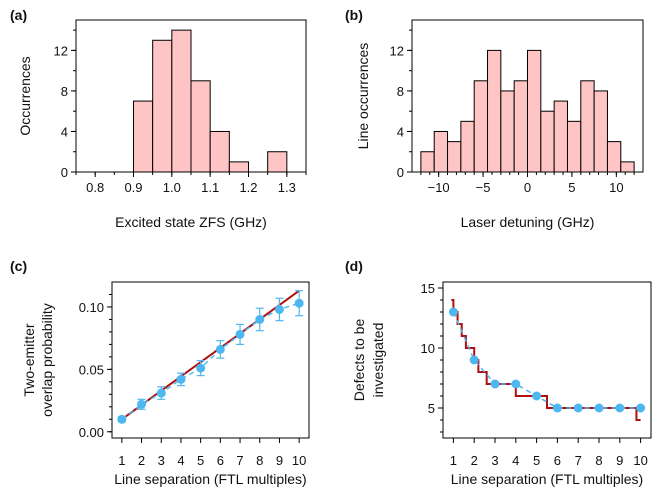  What do you see at coordinates (378, 360) in the screenshot?
I see `y-axis-label-line2: investigated` at bounding box center [378, 360].